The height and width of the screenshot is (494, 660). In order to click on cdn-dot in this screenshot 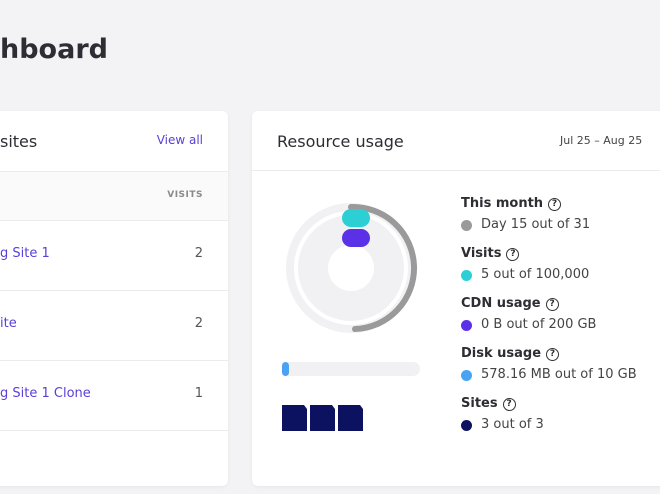, I will do `click(356, 238)`.